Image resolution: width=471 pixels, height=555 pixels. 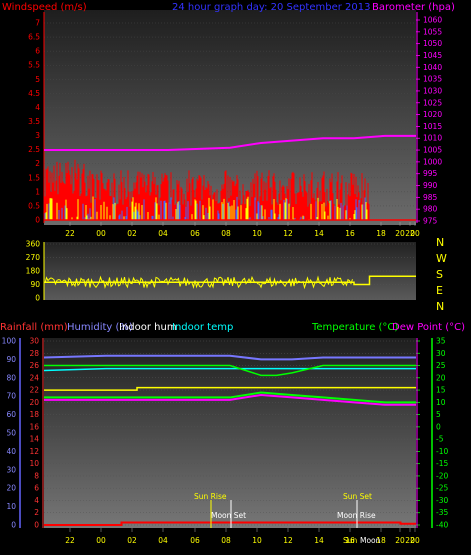 What do you see at coordinates (430, 173) in the screenshot?
I see `barometer-tick-label: 995` at bounding box center [430, 173].